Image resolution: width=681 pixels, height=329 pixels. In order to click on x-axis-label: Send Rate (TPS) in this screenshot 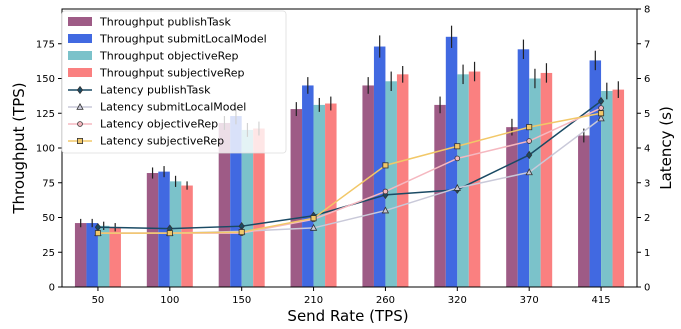, I will do `click(347, 316)`.